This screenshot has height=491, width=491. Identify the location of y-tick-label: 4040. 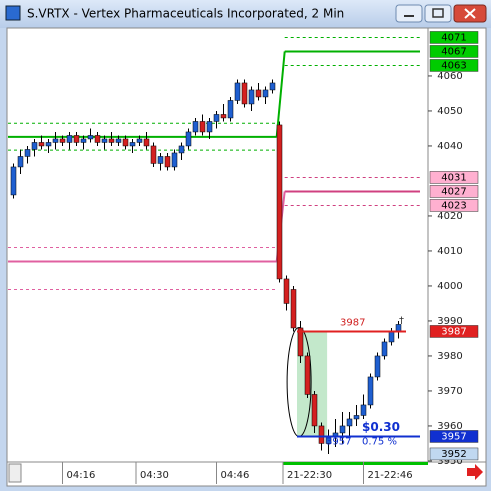
(449, 146).